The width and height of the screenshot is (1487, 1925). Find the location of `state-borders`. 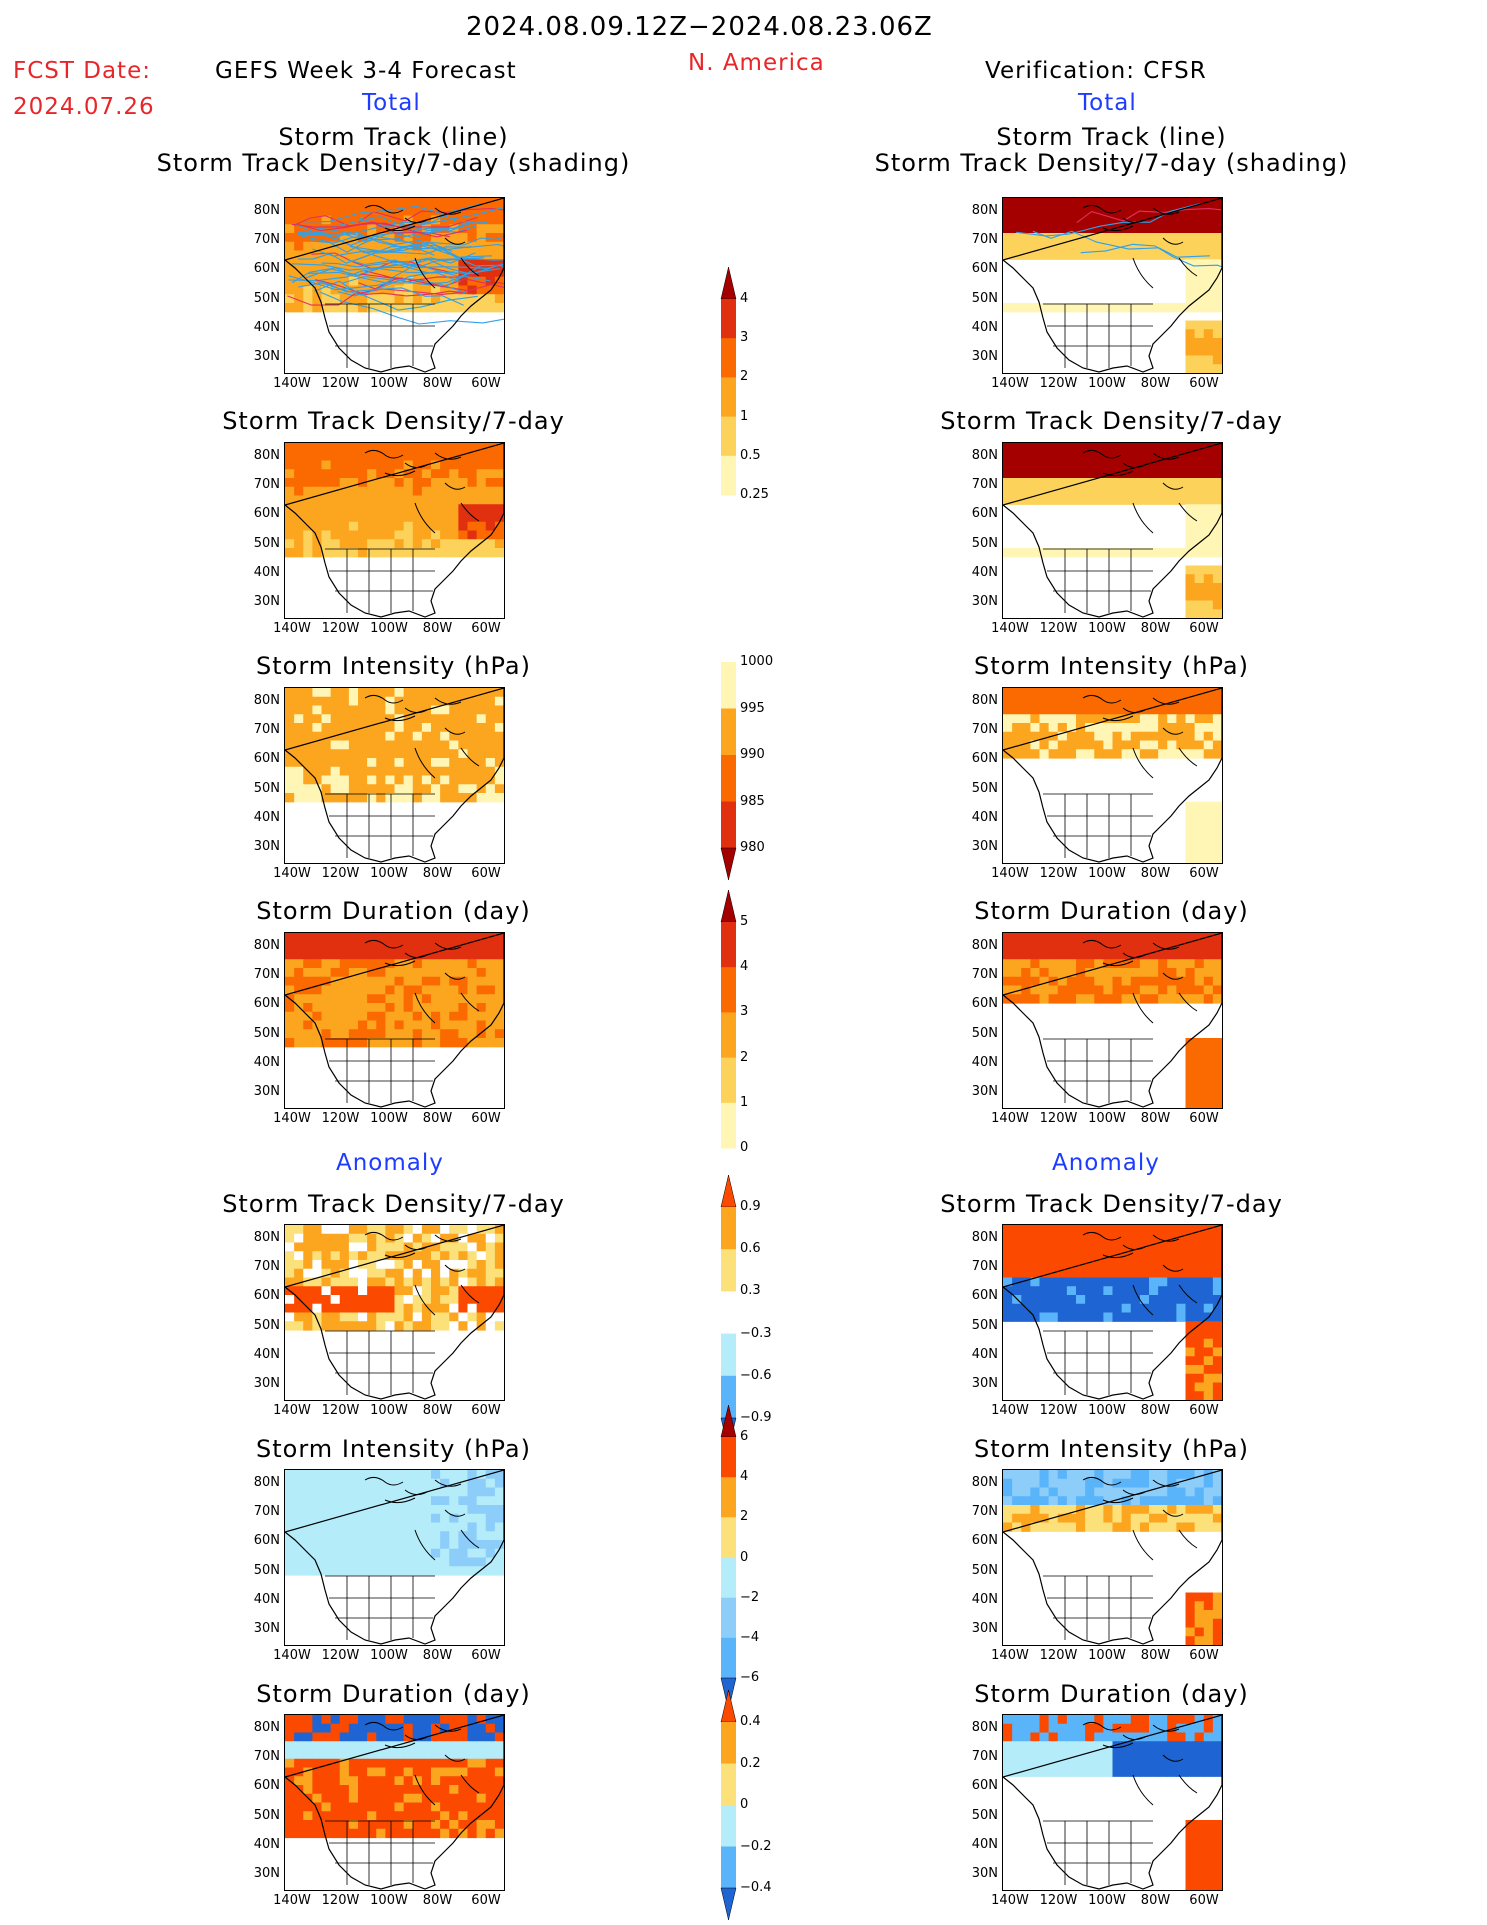

state-borders is located at coordinates (1098, 580).